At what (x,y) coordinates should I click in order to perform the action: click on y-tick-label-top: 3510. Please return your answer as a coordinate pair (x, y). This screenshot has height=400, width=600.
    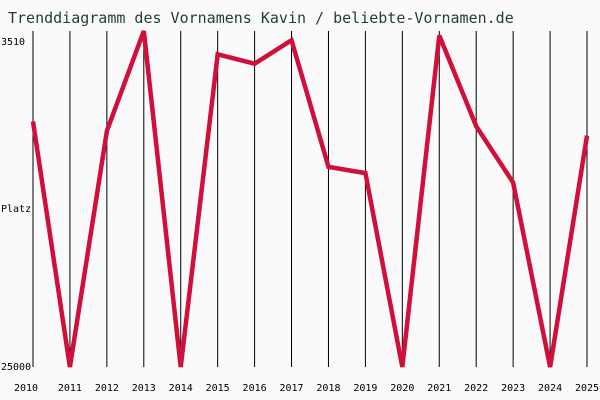
    Looking at the image, I should click on (13, 42).